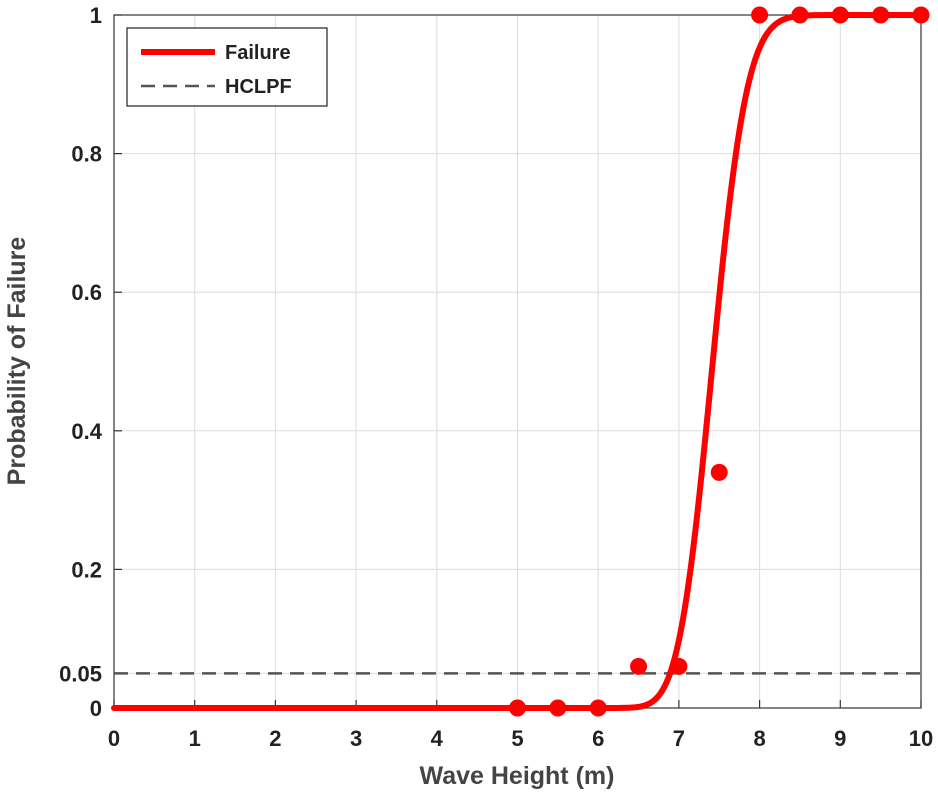  Describe the element at coordinates (275, 738) in the screenshot. I see `x-tick-label: 2` at that location.